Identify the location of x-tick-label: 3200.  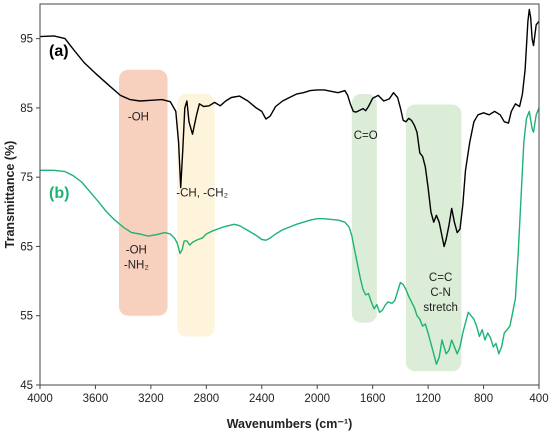
(151, 399).